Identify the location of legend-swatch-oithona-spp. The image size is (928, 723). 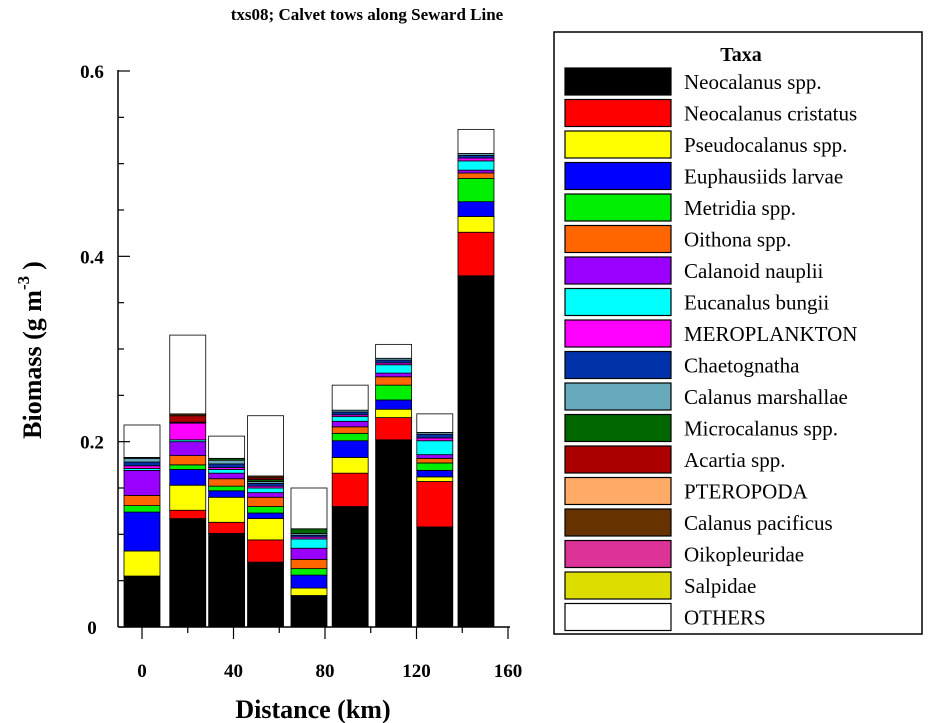
(618, 239).